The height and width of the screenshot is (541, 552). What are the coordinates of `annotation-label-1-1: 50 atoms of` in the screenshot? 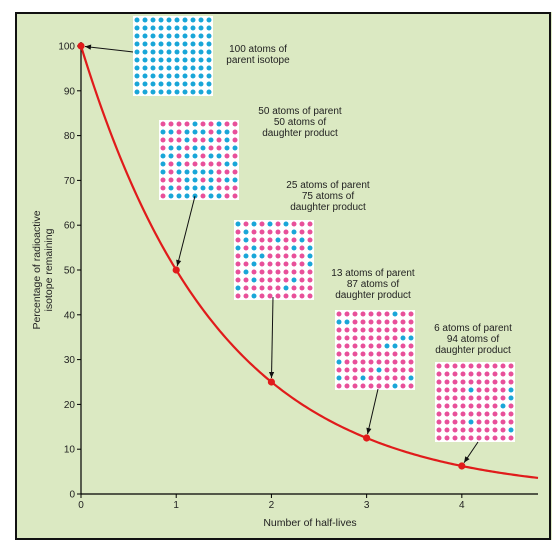 It's located at (300, 122).